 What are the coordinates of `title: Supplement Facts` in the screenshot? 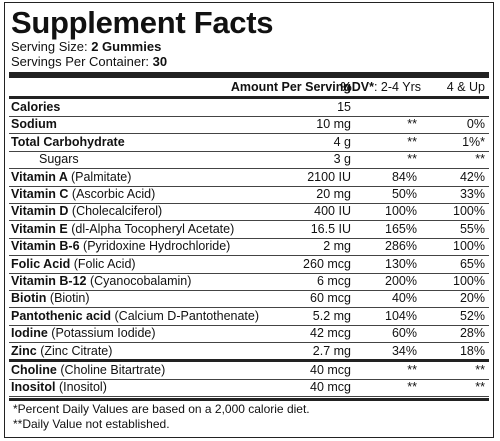 It's located at (142, 22).